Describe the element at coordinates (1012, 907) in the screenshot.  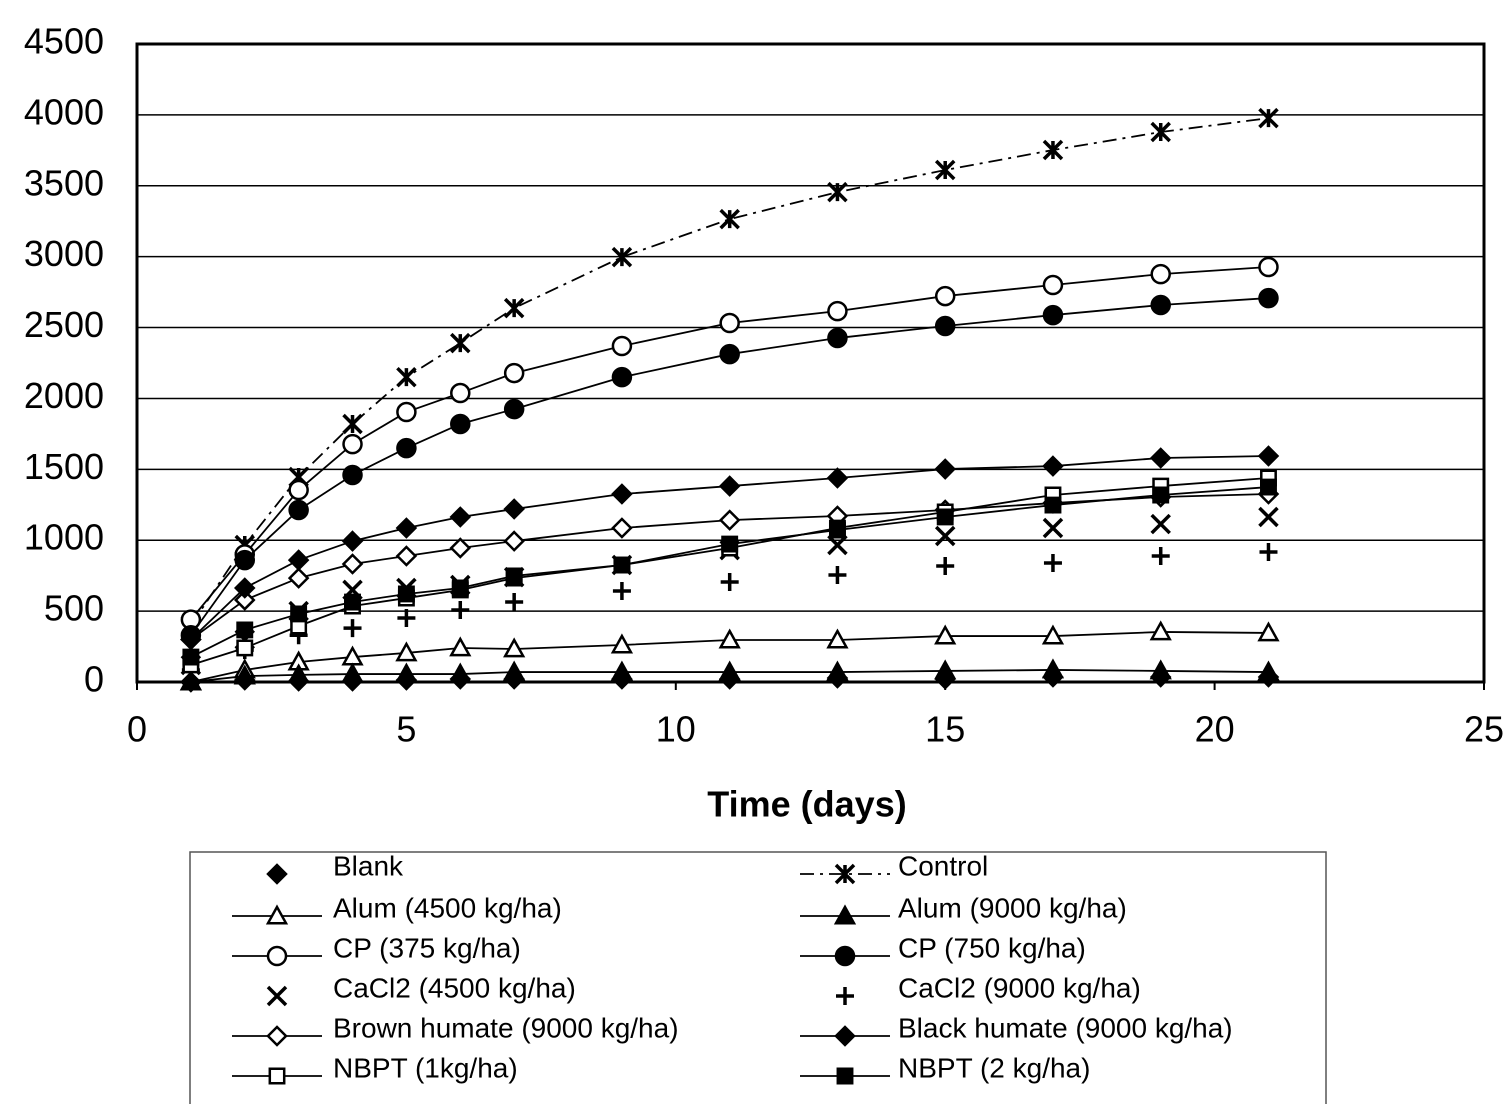
I see `legend-label: Alum (9000 kg/ha)` at that location.